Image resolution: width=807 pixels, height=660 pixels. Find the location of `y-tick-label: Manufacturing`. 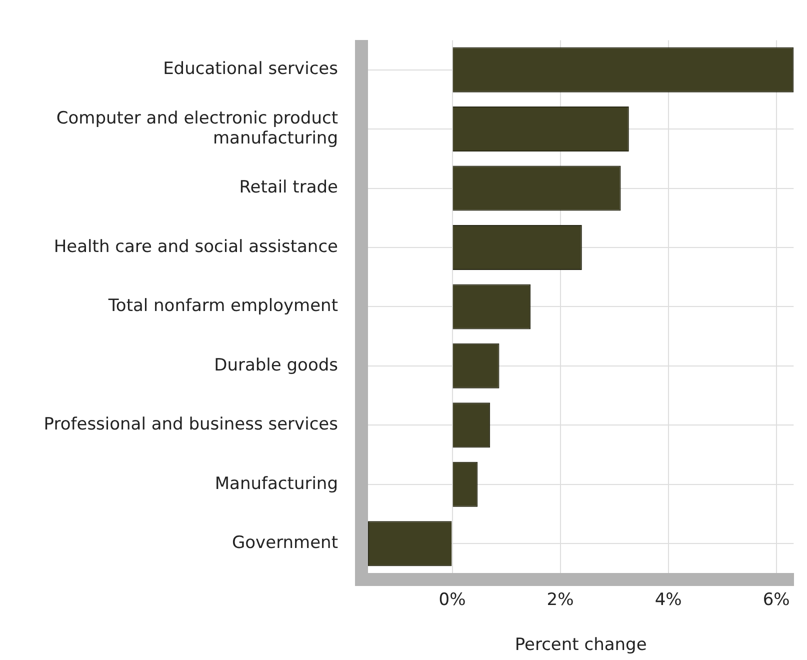

y-tick-label: Manufacturing is located at coordinates (276, 484).